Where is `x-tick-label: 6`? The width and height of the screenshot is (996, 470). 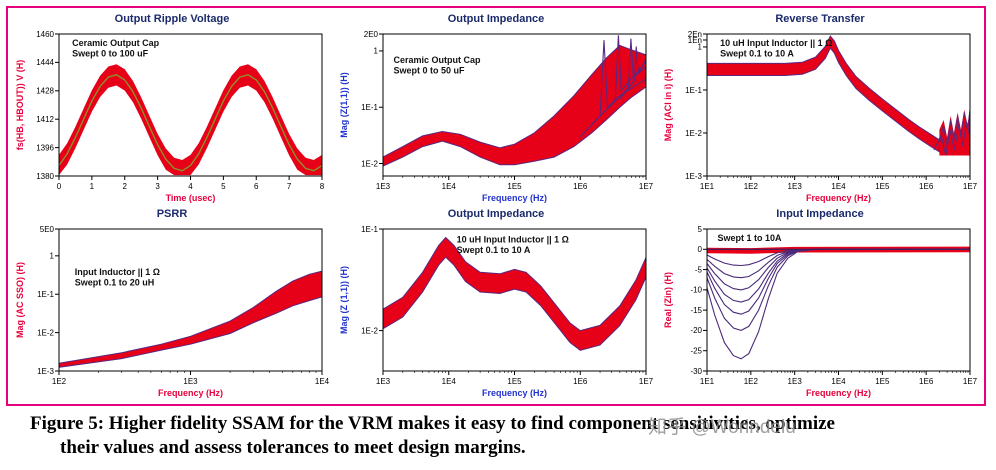
x-tick-label: 6 is located at coordinates (256, 186).